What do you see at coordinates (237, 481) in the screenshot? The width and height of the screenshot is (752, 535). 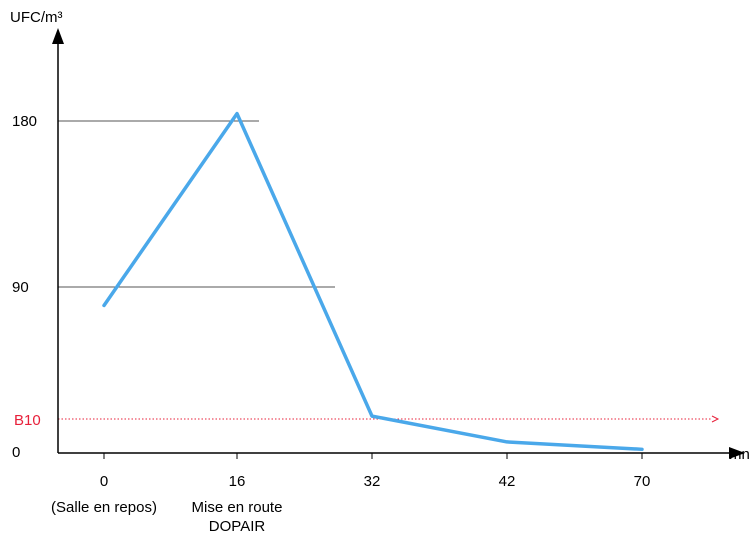 I see `x-tick-label-16: 16` at bounding box center [237, 481].